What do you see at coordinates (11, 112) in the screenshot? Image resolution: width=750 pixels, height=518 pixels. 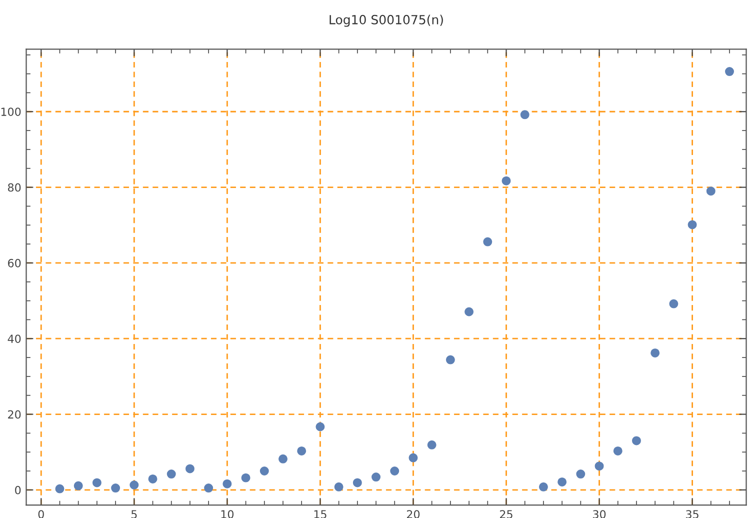 I see `y-tick-label: 100` at bounding box center [11, 112].